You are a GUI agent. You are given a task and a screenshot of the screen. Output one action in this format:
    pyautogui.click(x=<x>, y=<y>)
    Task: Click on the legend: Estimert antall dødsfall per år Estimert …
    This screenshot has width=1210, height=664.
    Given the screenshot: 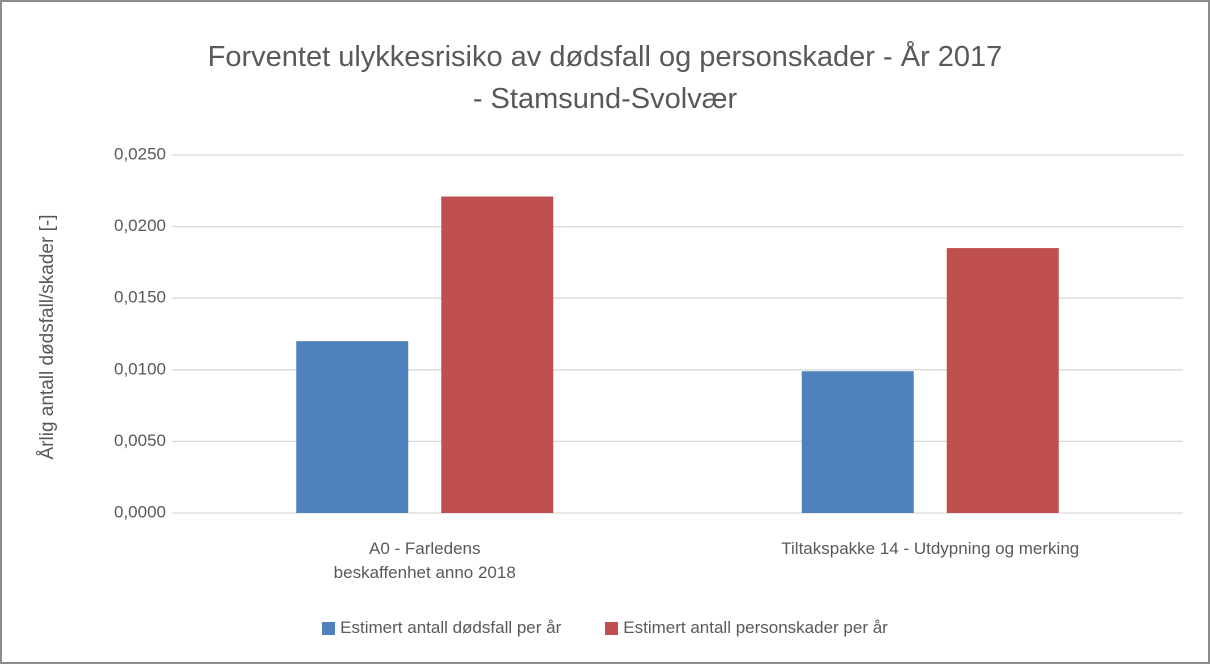 What is the action you would take?
    pyautogui.click(x=605, y=628)
    